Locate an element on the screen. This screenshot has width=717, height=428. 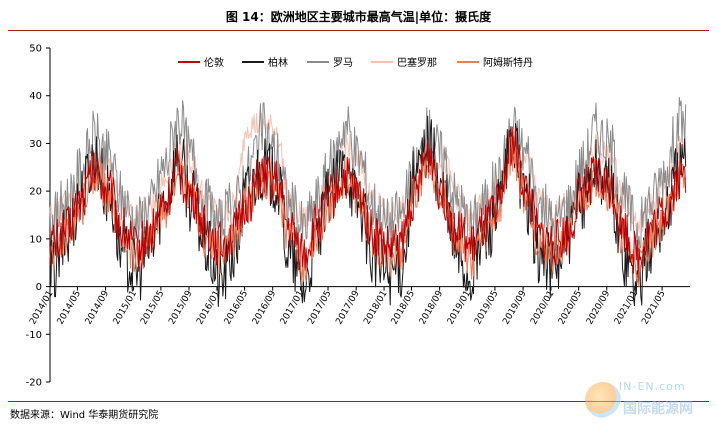
watermark-line1: IN-EN.com is located at coordinates (652, 386).